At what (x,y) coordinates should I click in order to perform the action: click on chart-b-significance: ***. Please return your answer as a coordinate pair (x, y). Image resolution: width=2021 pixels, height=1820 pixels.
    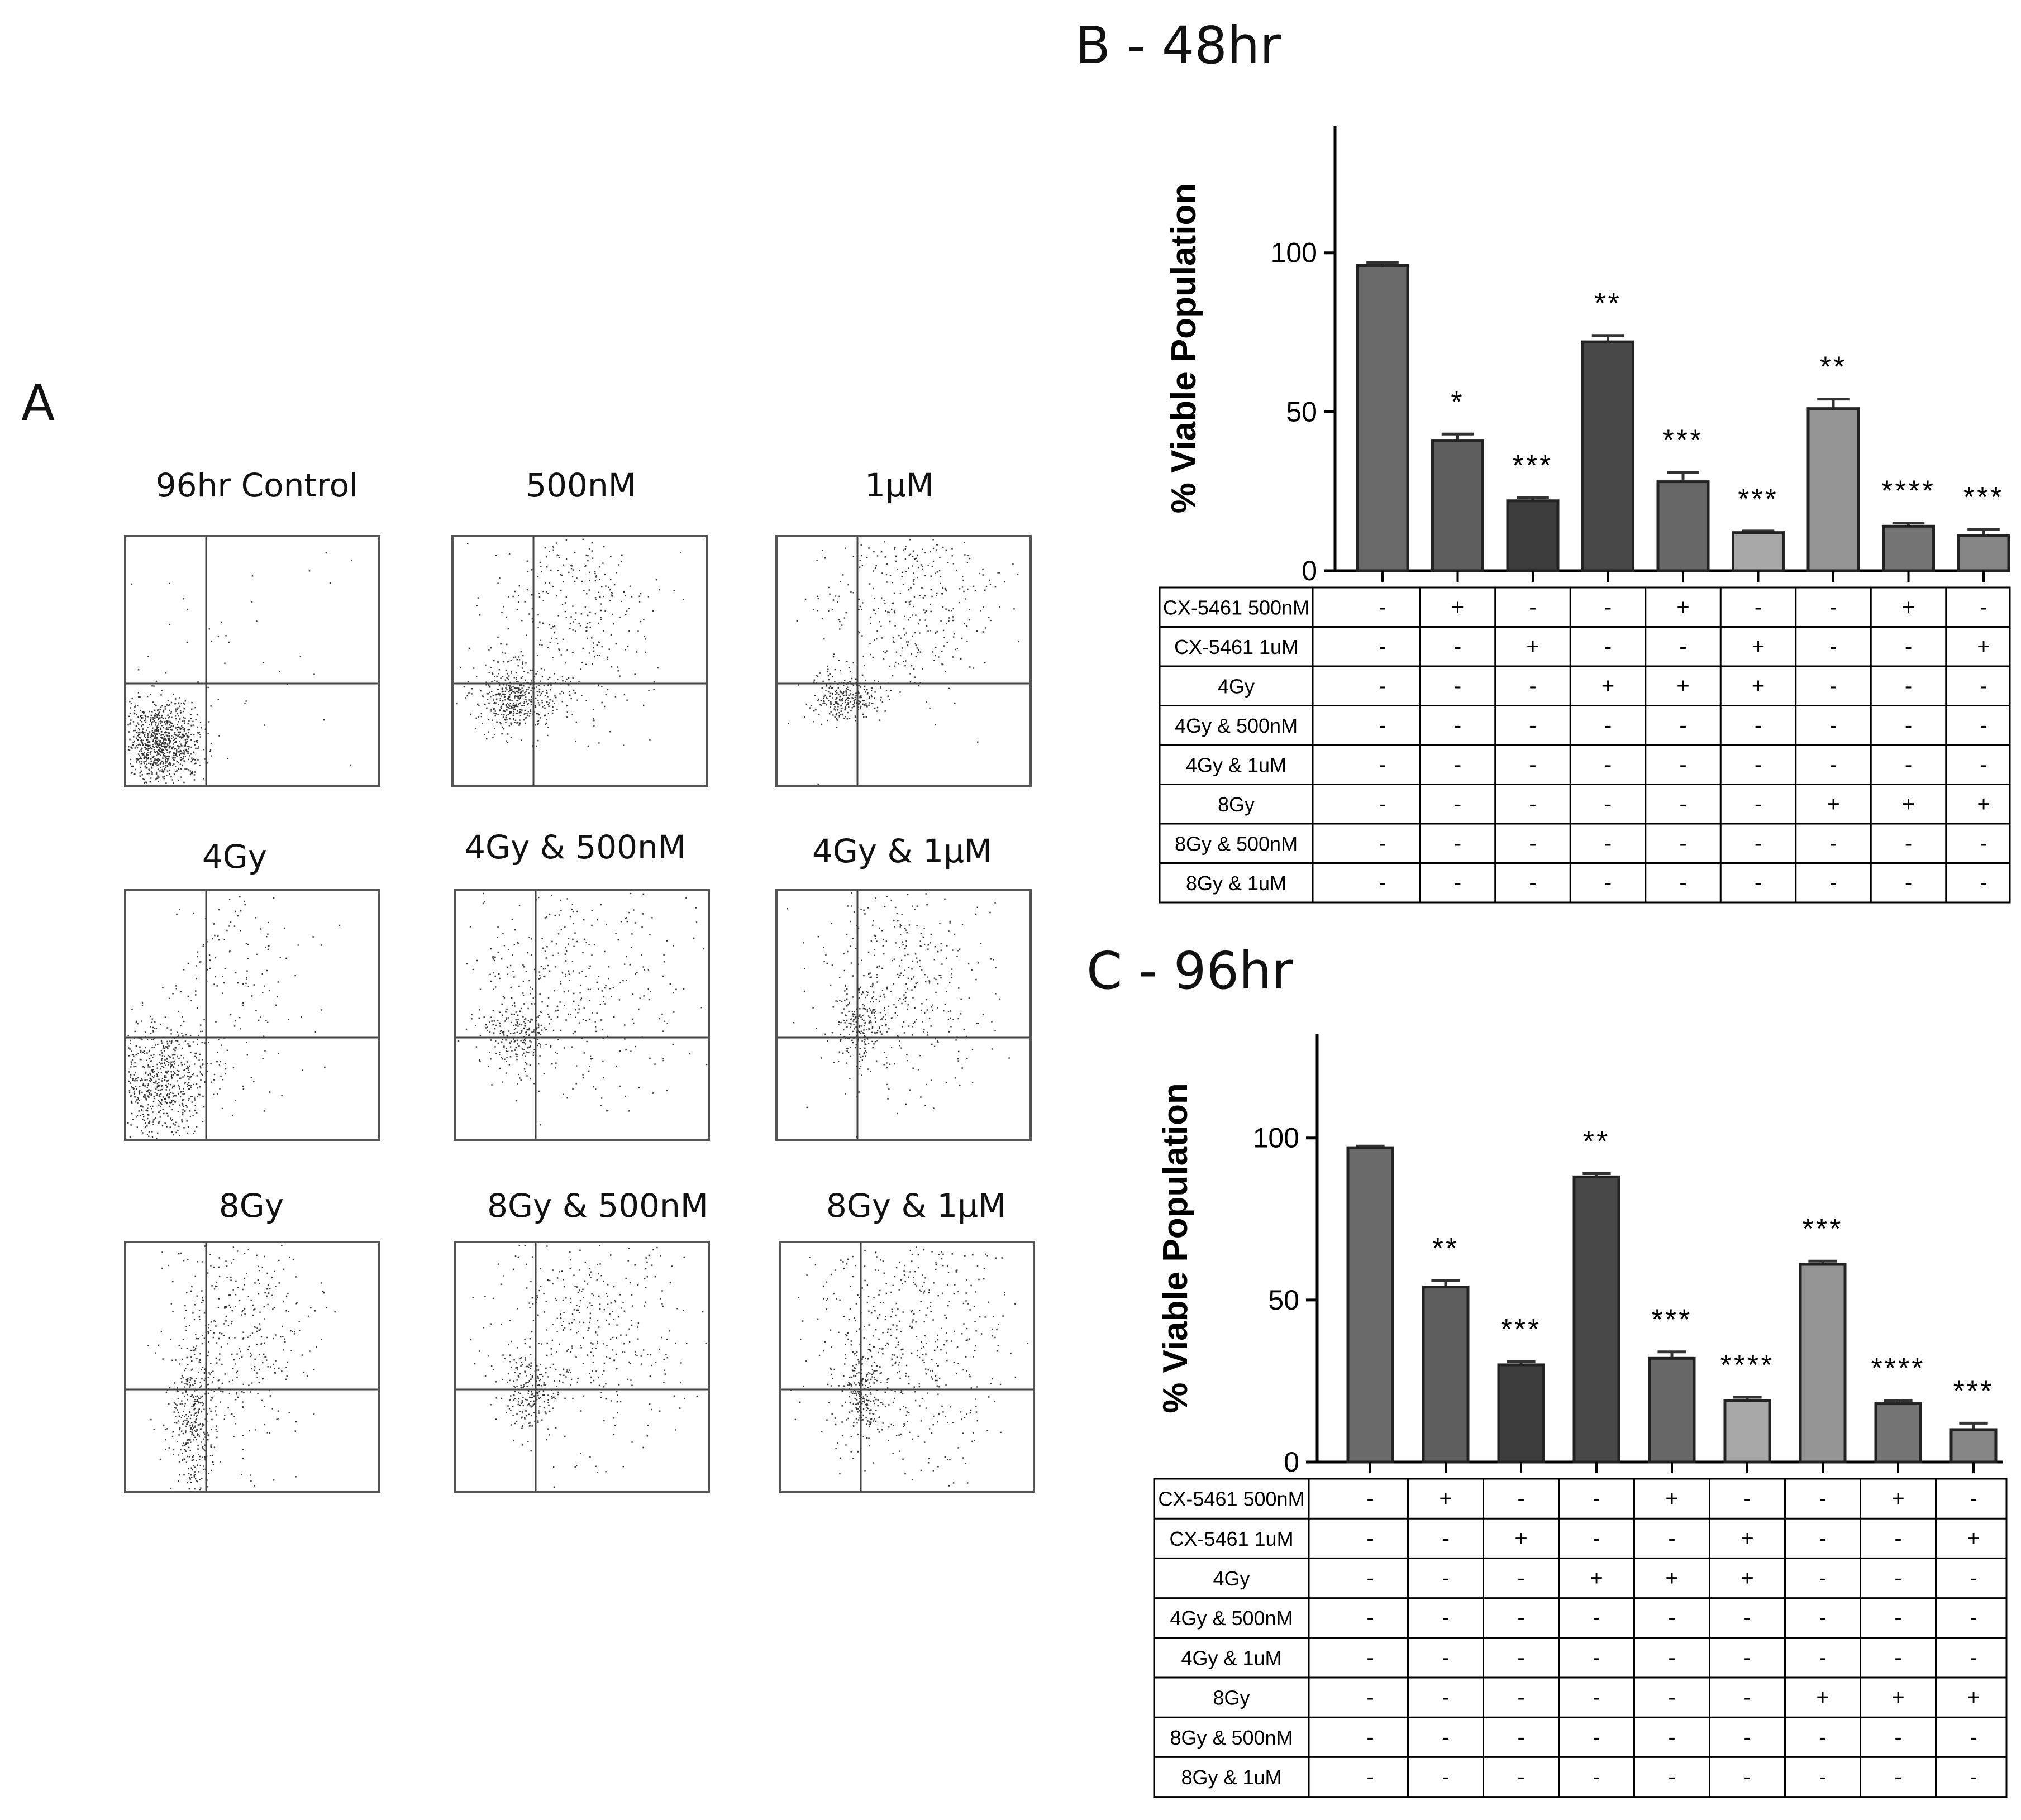
    Looking at the image, I should click on (1533, 466).